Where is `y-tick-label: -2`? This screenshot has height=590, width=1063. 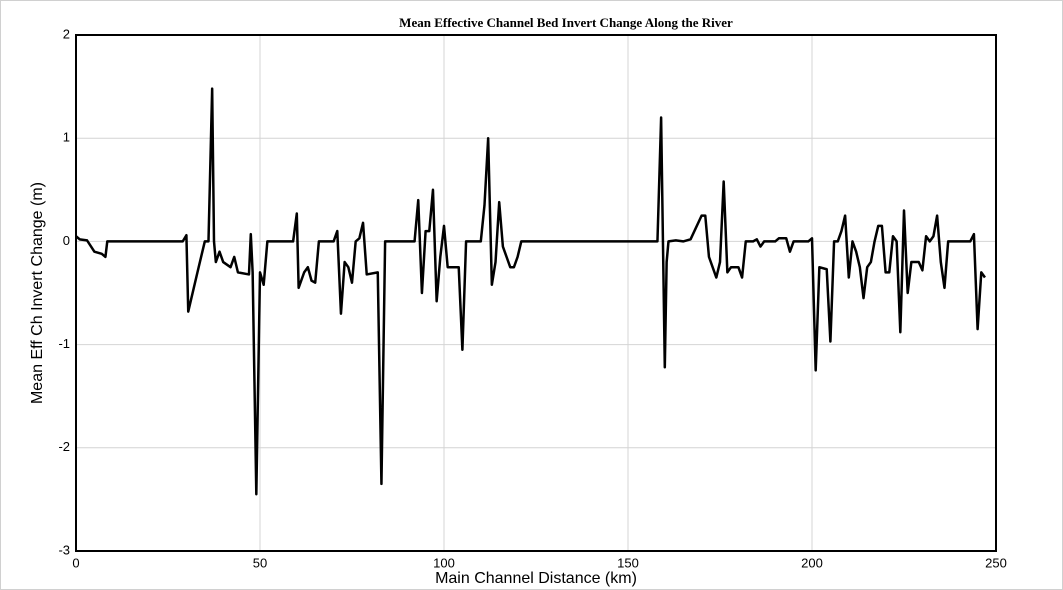
y-tick-label: -2 is located at coordinates (64, 446).